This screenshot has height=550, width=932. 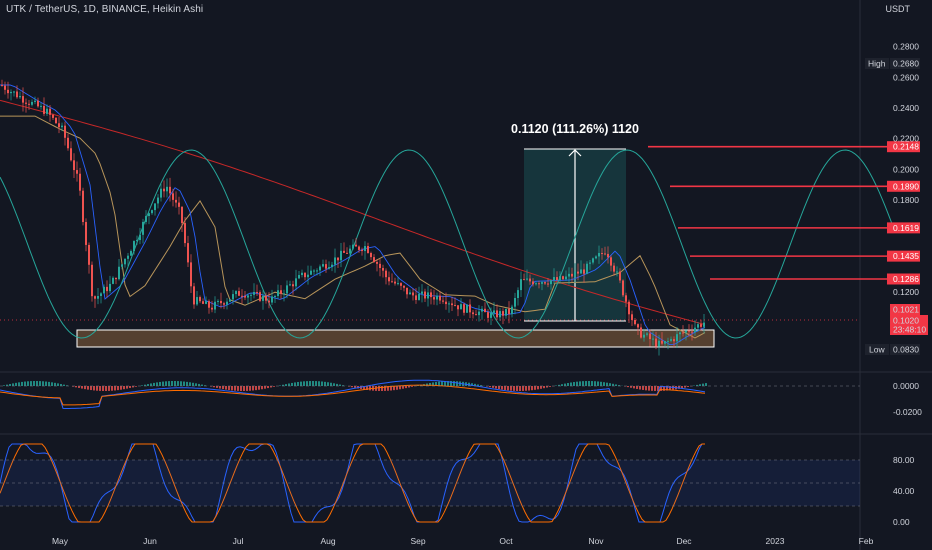 I want to click on time-axis-label: Dec, so click(x=684, y=541).